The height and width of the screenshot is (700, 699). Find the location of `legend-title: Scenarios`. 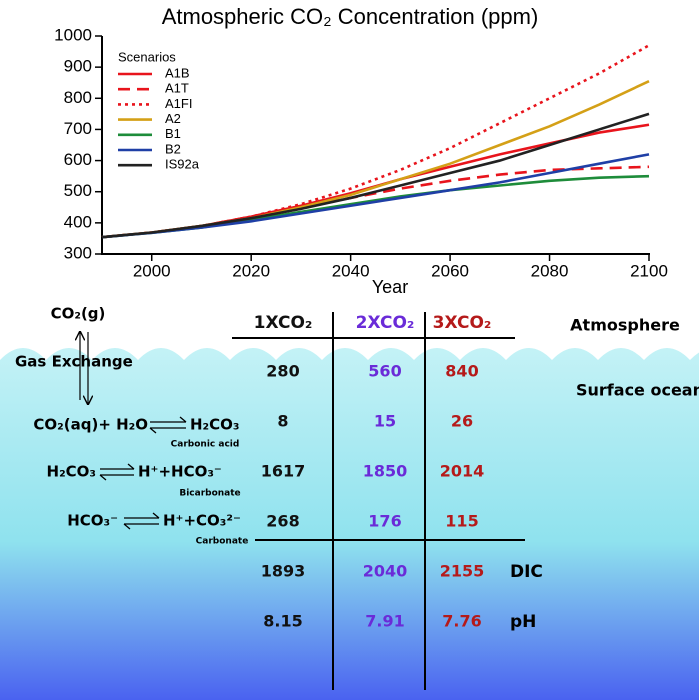

legend-title: Scenarios is located at coordinates (147, 56).